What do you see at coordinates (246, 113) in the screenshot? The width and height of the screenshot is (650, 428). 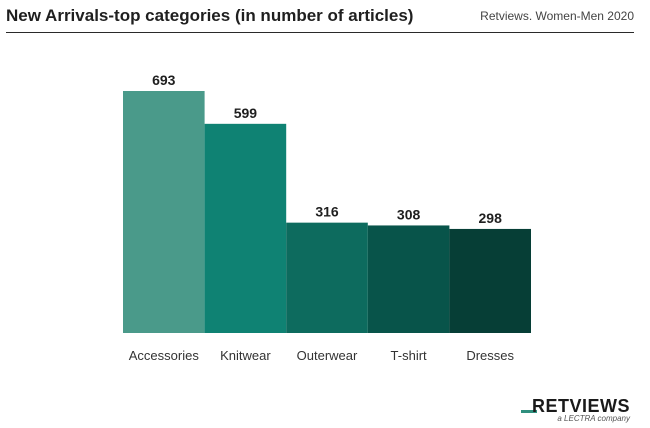 I see `data-label: 599` at bounding box center [246, 113].